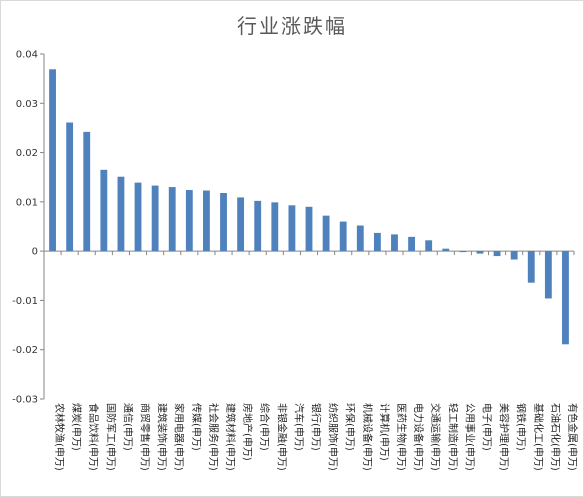 Image resolution: width=584 pixels, height=497 pixels. Describe the element at coordinates (145, 437) in the screenshot. I see `x-category-label: 商贸零售(申万)` at that location.